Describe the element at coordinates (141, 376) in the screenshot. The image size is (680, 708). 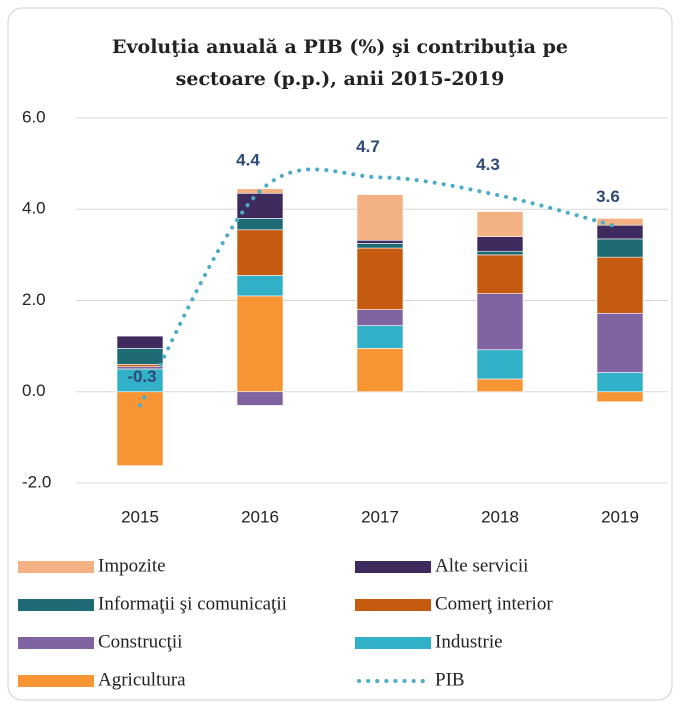
I see `data-label: -0.3` at that location.